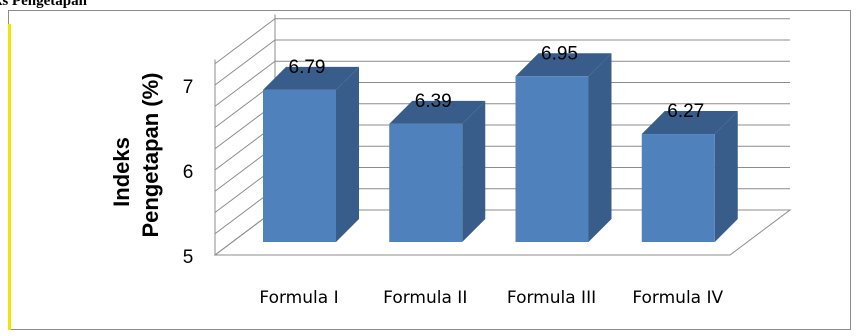 Image resolution: width=864 pixels, height=336 pixels. Describe the element at coordinates (188, 257) in the screenshot. I see `y-tick-label: 5` at that location.